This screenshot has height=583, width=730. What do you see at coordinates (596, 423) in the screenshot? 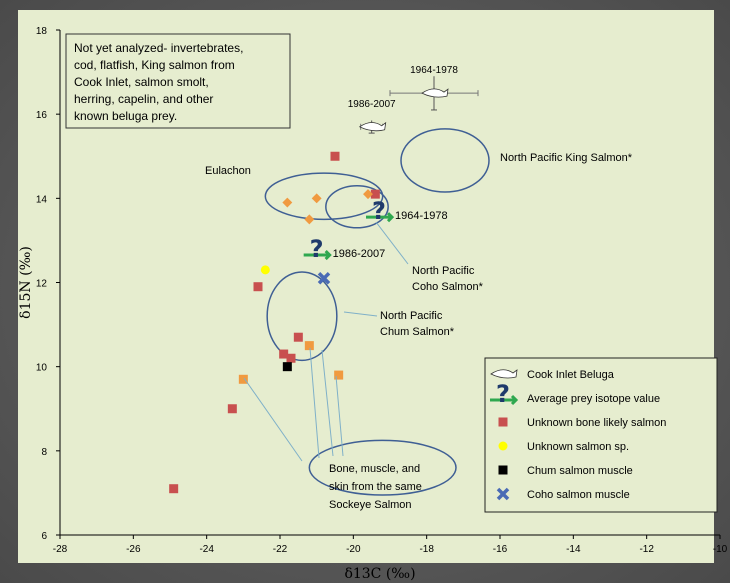
I see `legend-label: Unknown bone likely salmon` at bounding box center [596, 423].